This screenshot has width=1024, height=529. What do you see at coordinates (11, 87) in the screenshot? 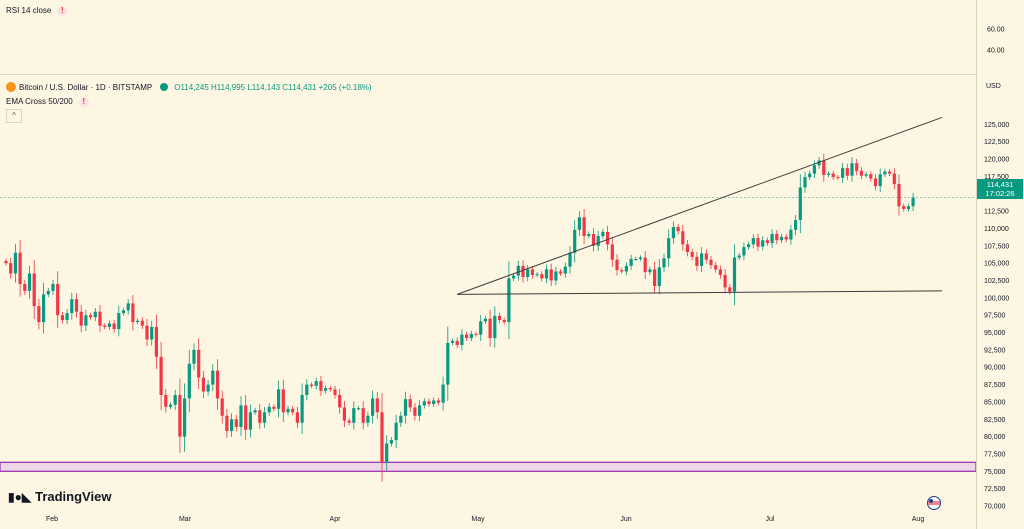
I see `bitcoin-icon` at bounding box center [11, 87].